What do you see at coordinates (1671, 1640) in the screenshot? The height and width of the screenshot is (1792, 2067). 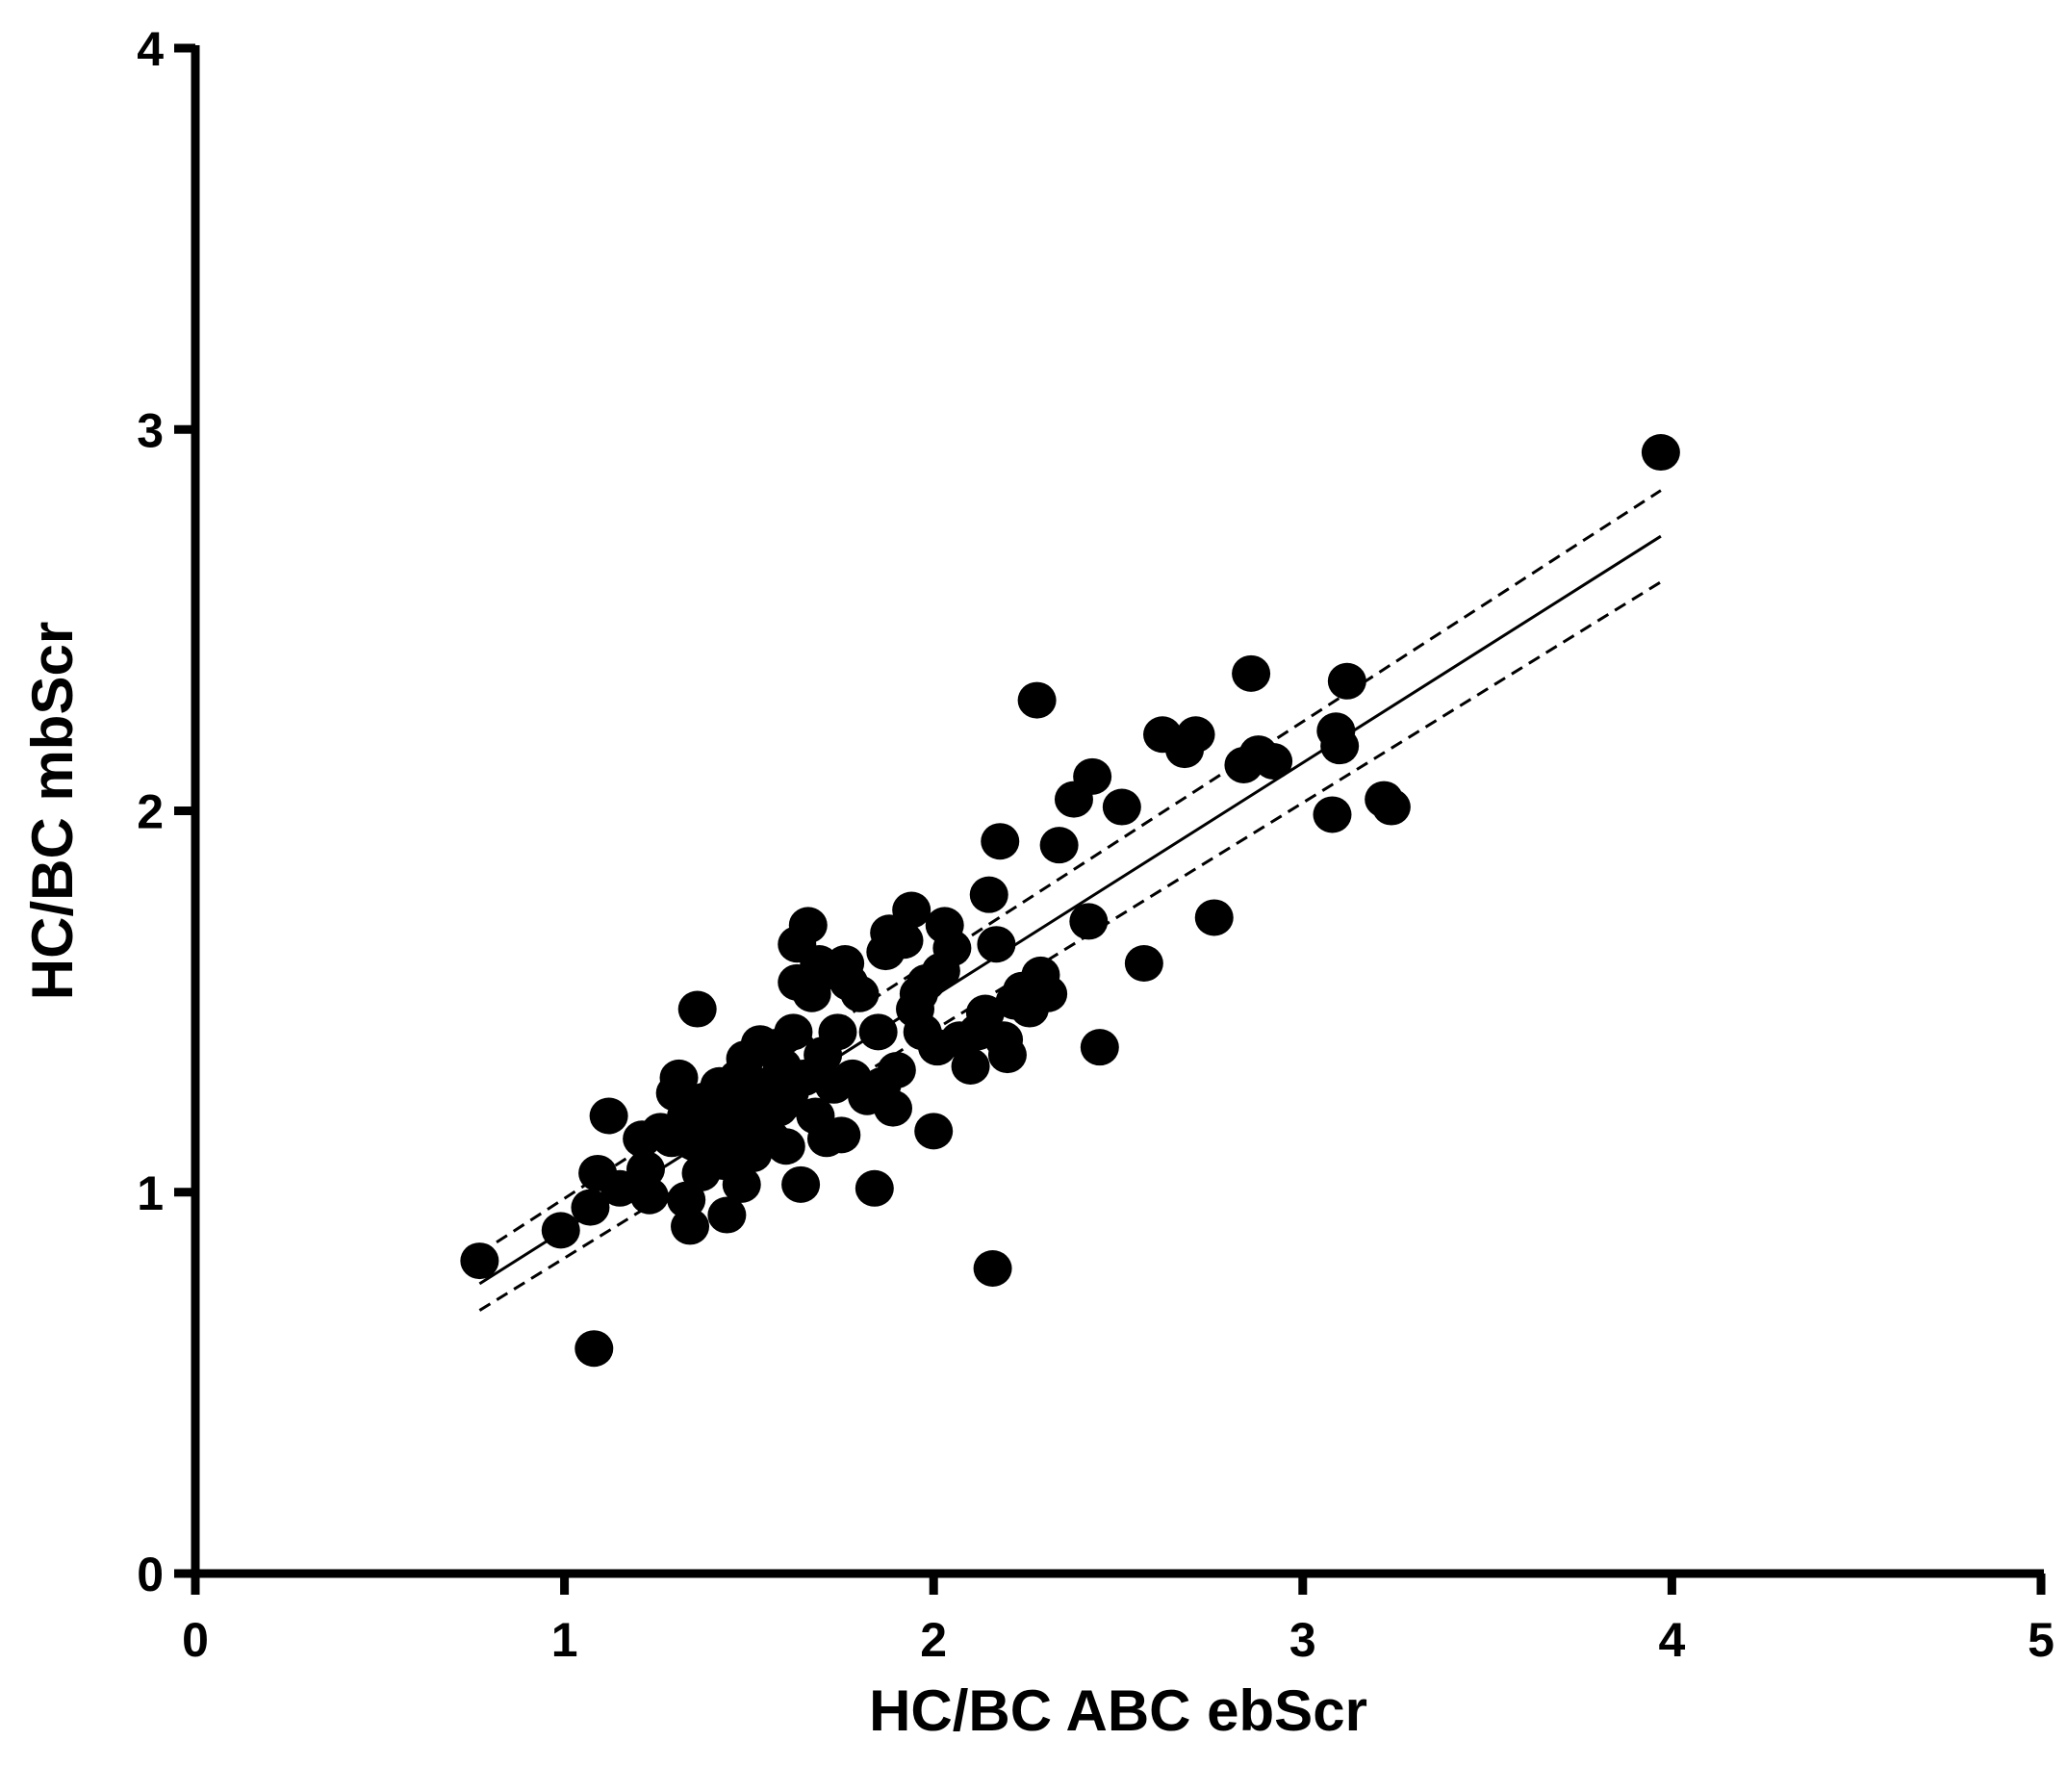 I see `x-tick-label: 4` at bounding box center [1671, 1640].